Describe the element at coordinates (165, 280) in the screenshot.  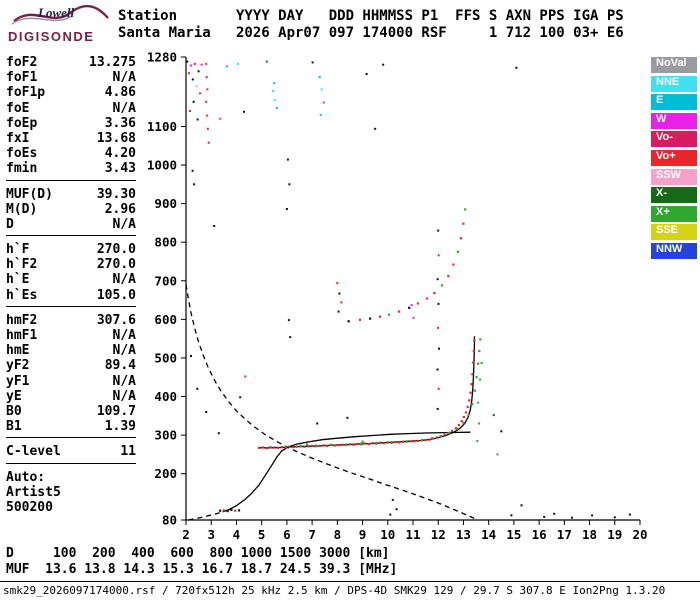
I see `svg-text: 700` at that location.